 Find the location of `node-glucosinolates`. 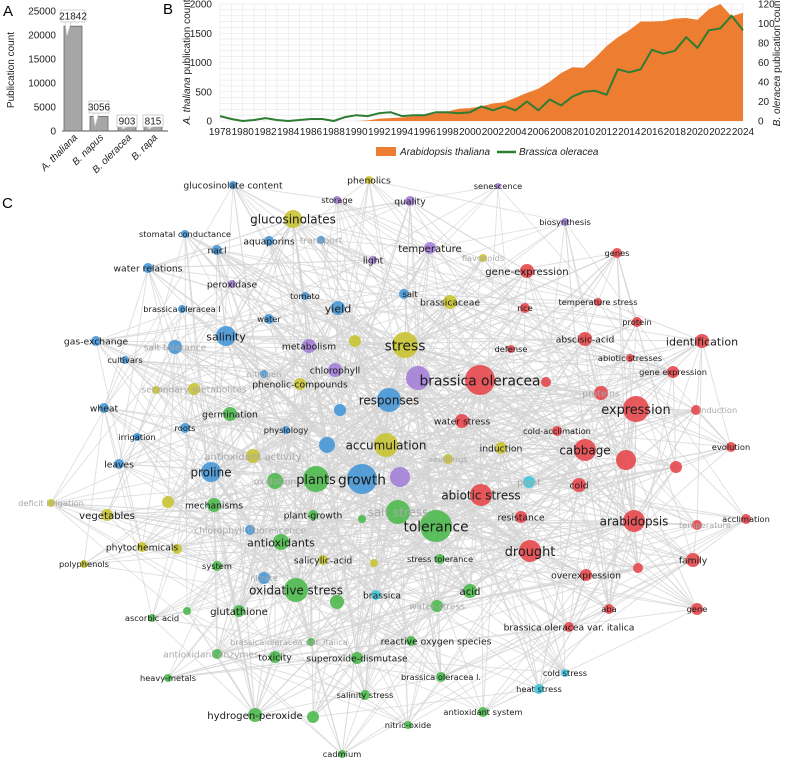

node-glucosinolates is located at coordinates (293, 219).